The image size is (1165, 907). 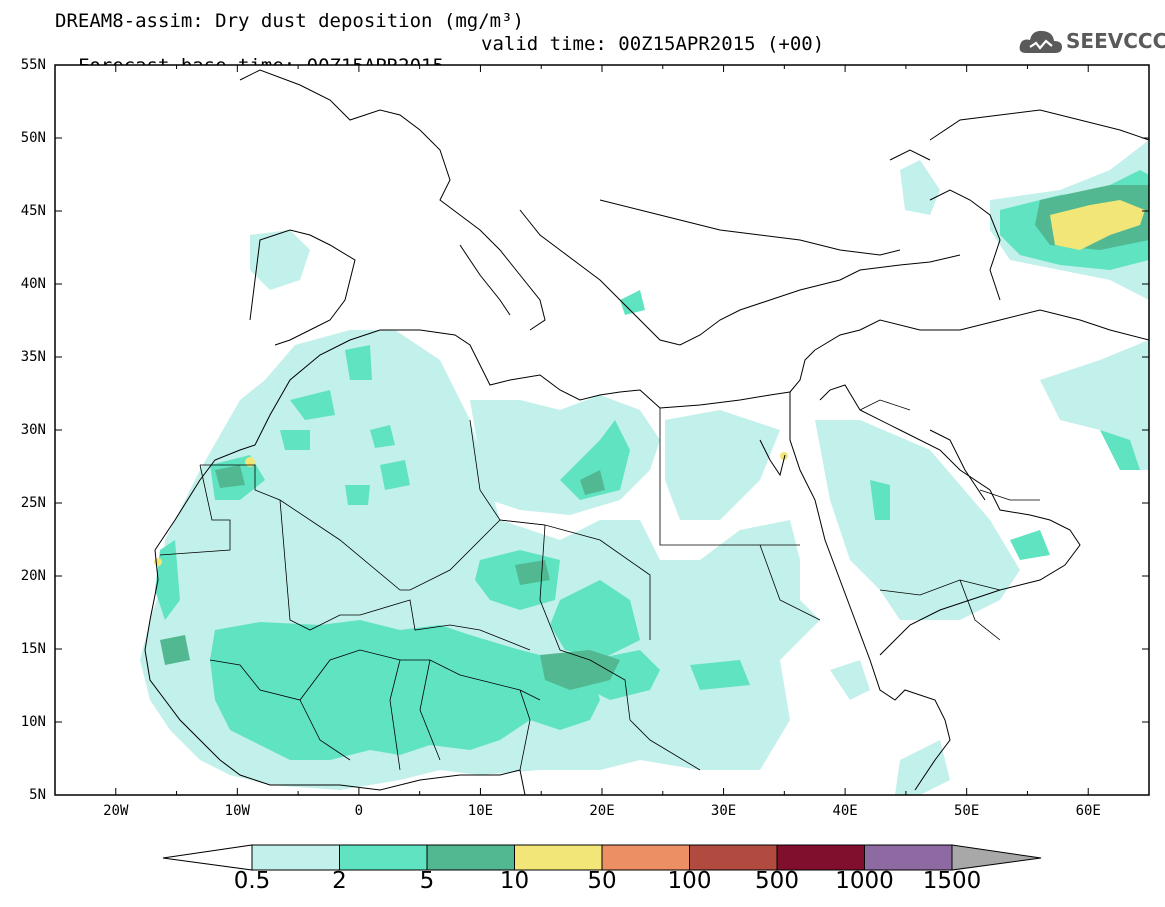 I want to click on colorbar-label: 100, so click(x=689, y=881).